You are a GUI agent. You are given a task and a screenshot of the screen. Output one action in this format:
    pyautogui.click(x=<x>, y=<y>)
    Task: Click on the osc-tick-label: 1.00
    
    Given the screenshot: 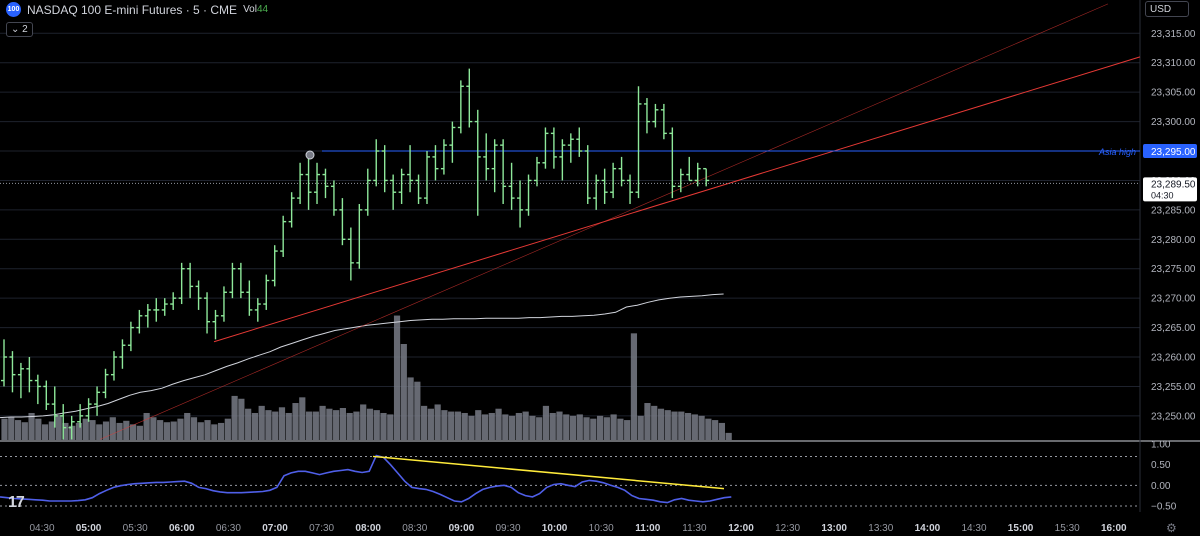 What is the action you would take?
    pyautogui.click(x=1161, y=445)
    